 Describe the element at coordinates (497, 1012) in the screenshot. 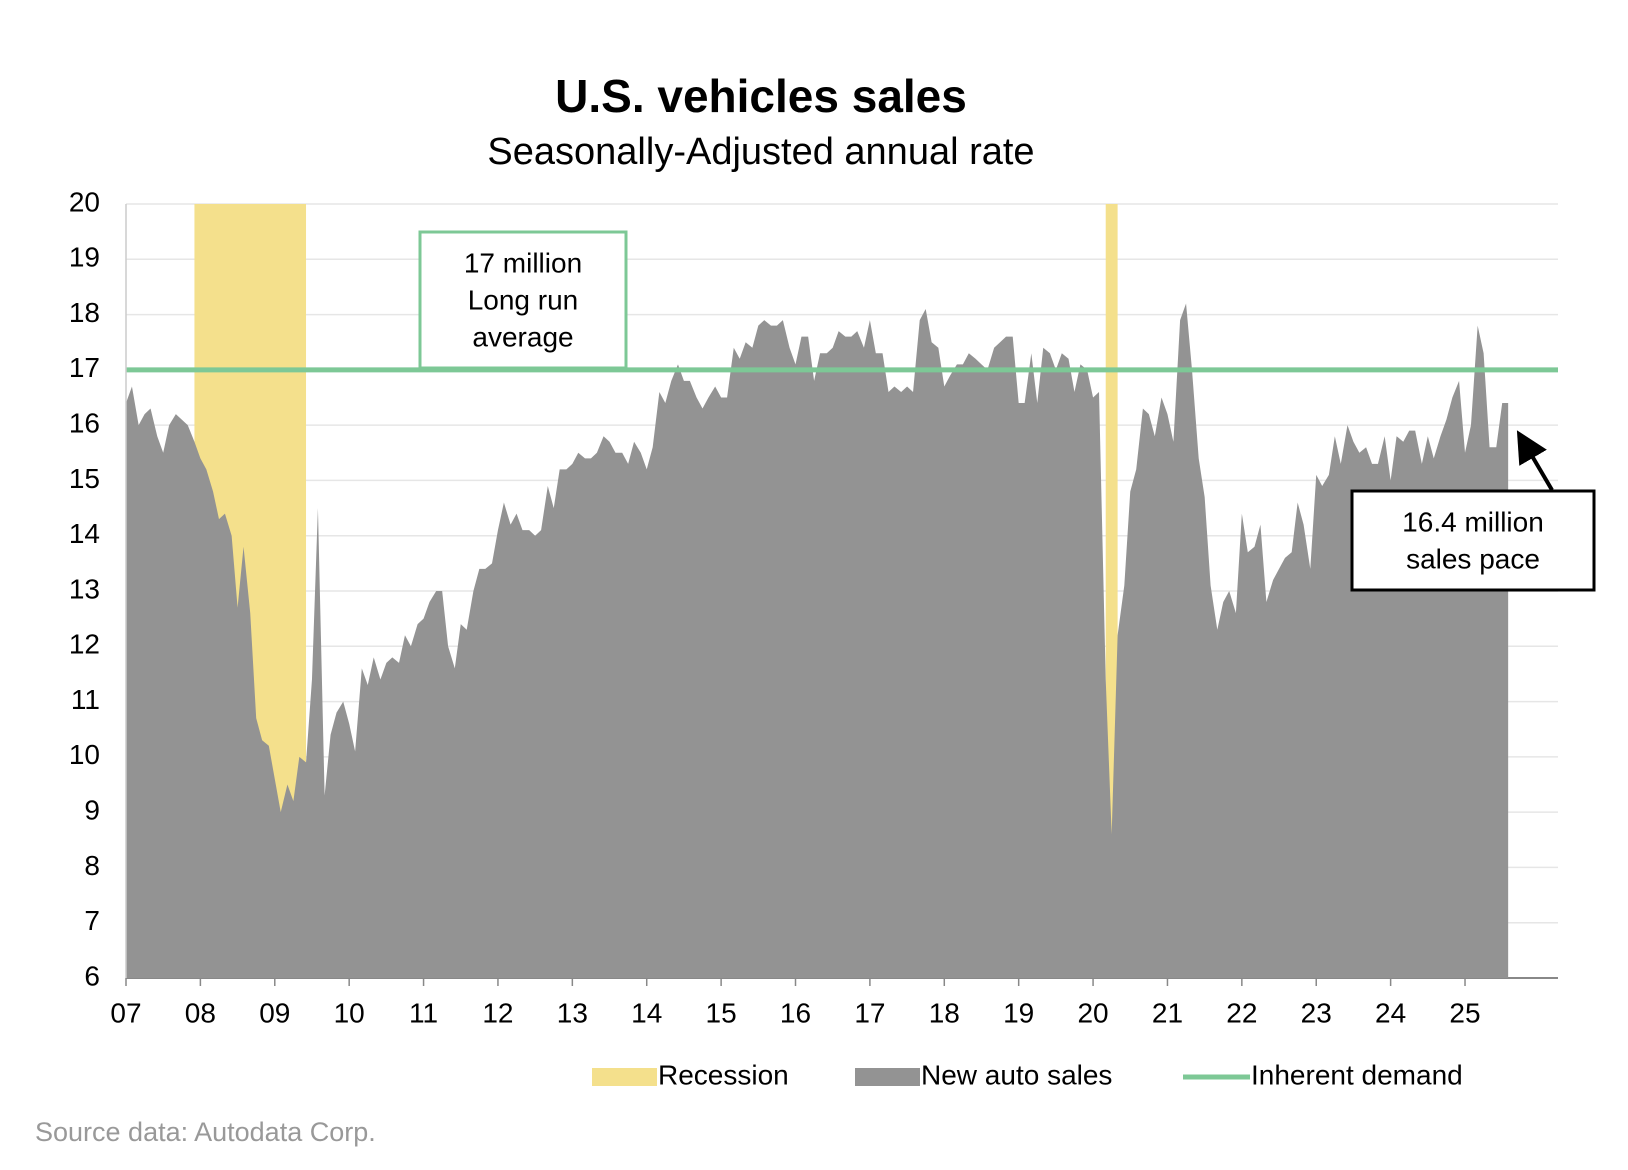

I see `x-tick-label: 12` at that location.